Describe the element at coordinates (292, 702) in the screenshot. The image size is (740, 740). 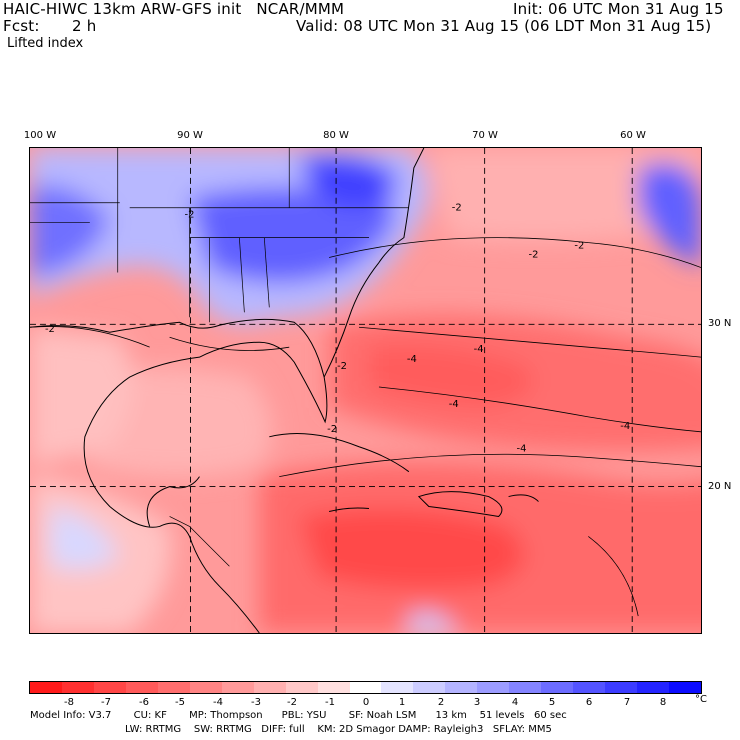
I see `colorbar-tick: -2` at that location.